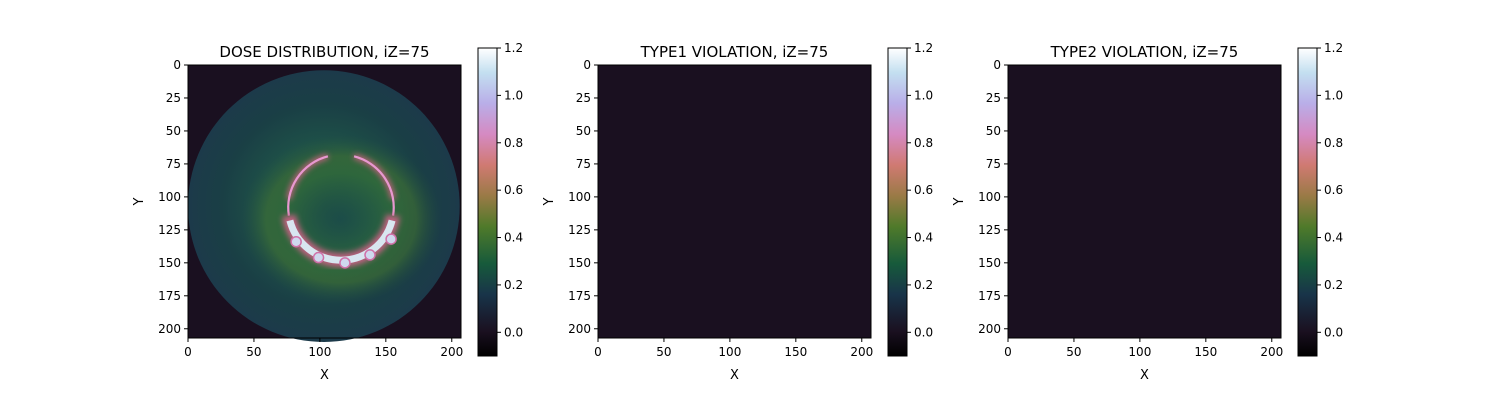 This screenshot has width=1500, height=400. Describe the element at coordinates (374, 185) in the screenshot. I see `dose-ring-upper-right` at that location.